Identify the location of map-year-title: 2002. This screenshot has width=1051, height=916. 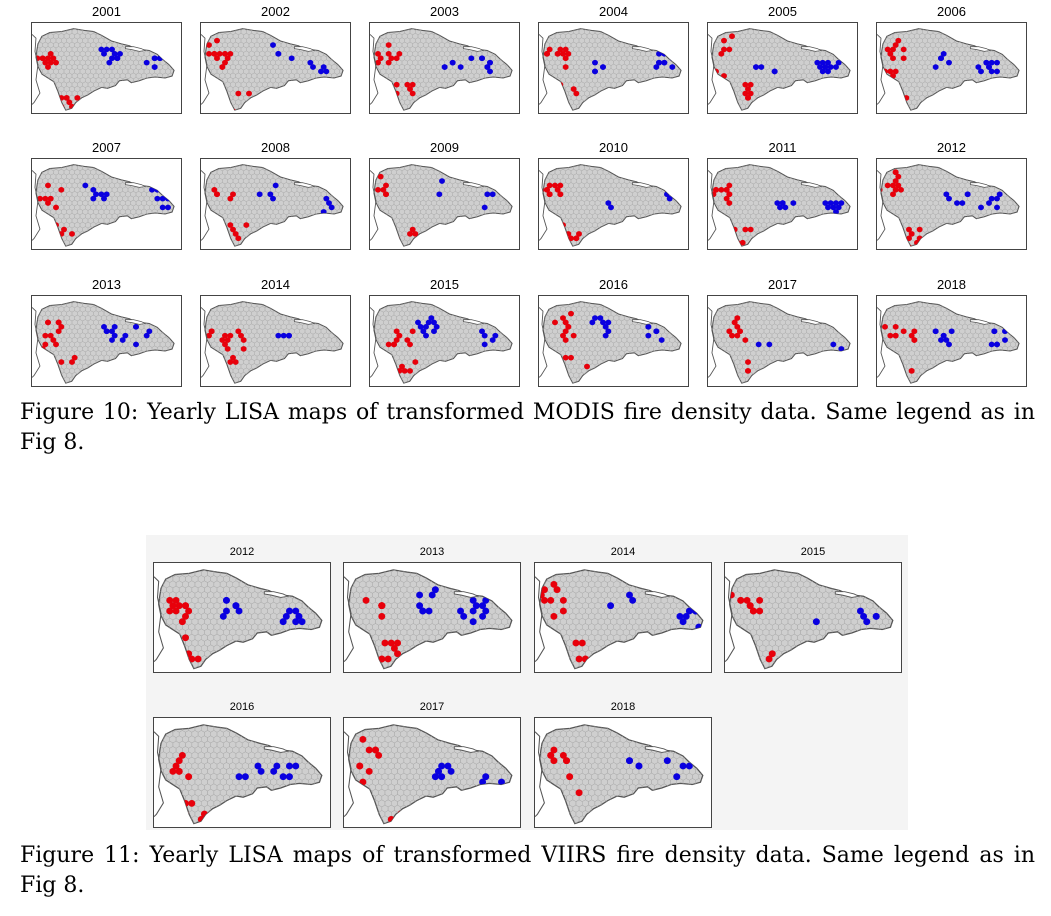
(275, 11).